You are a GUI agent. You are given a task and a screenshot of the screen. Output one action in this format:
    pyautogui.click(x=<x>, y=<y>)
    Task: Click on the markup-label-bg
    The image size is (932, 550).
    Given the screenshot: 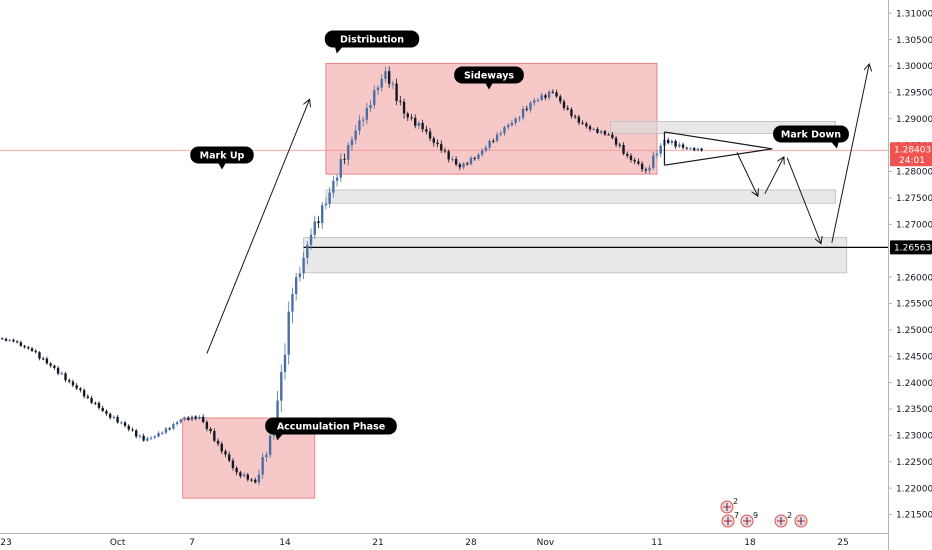 What is the action you would take?
    pyautogui.click(x=222, y=155)
    